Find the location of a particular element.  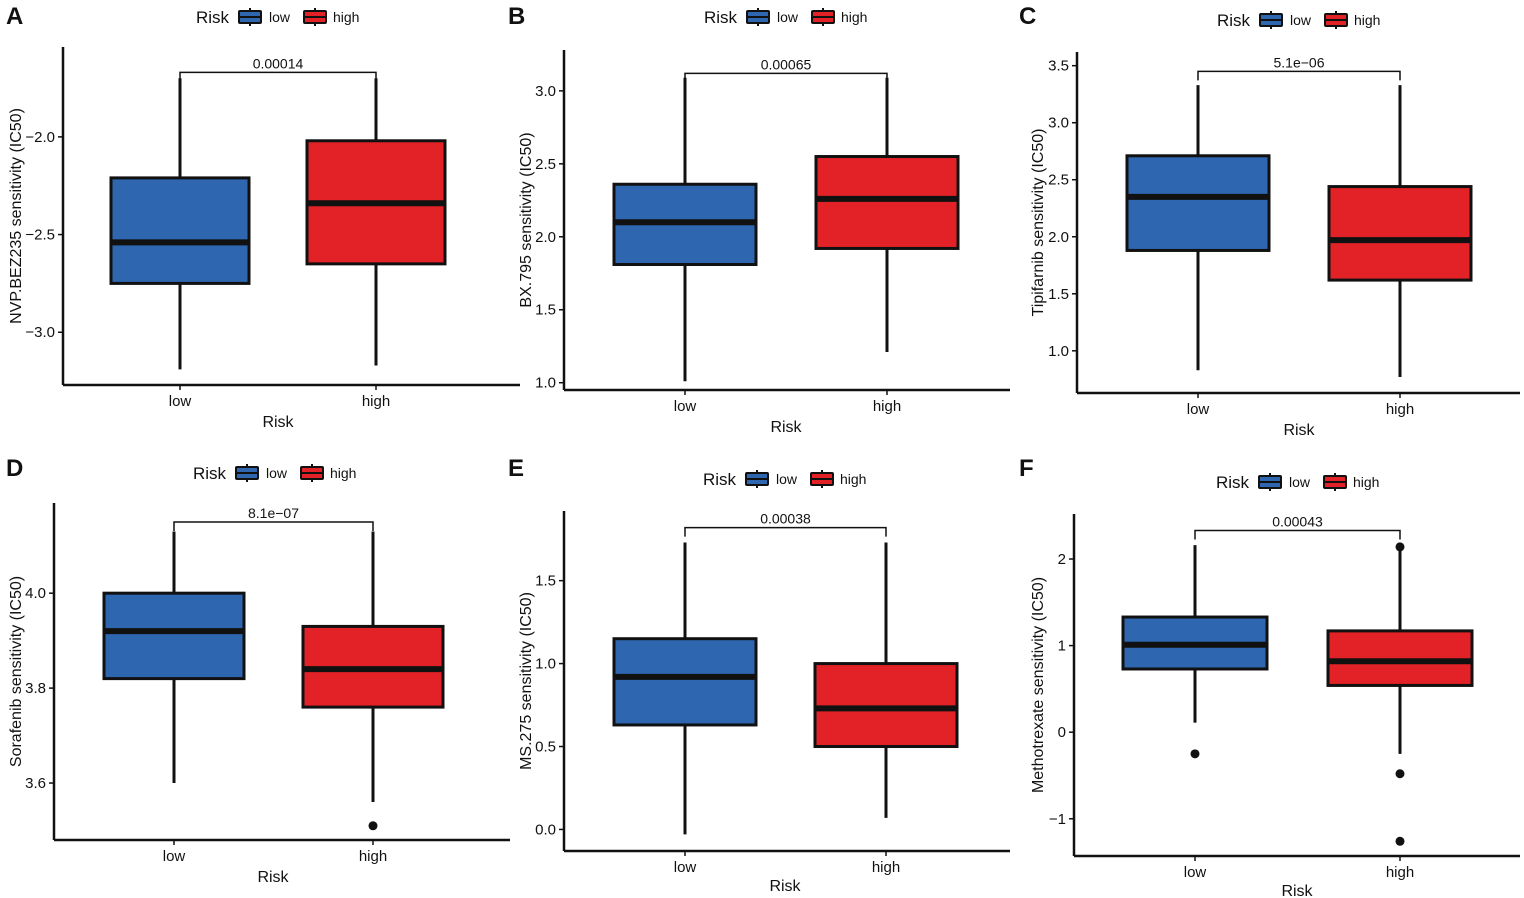

y-tick-label: 3.6 is located at coordinates (35, 783).